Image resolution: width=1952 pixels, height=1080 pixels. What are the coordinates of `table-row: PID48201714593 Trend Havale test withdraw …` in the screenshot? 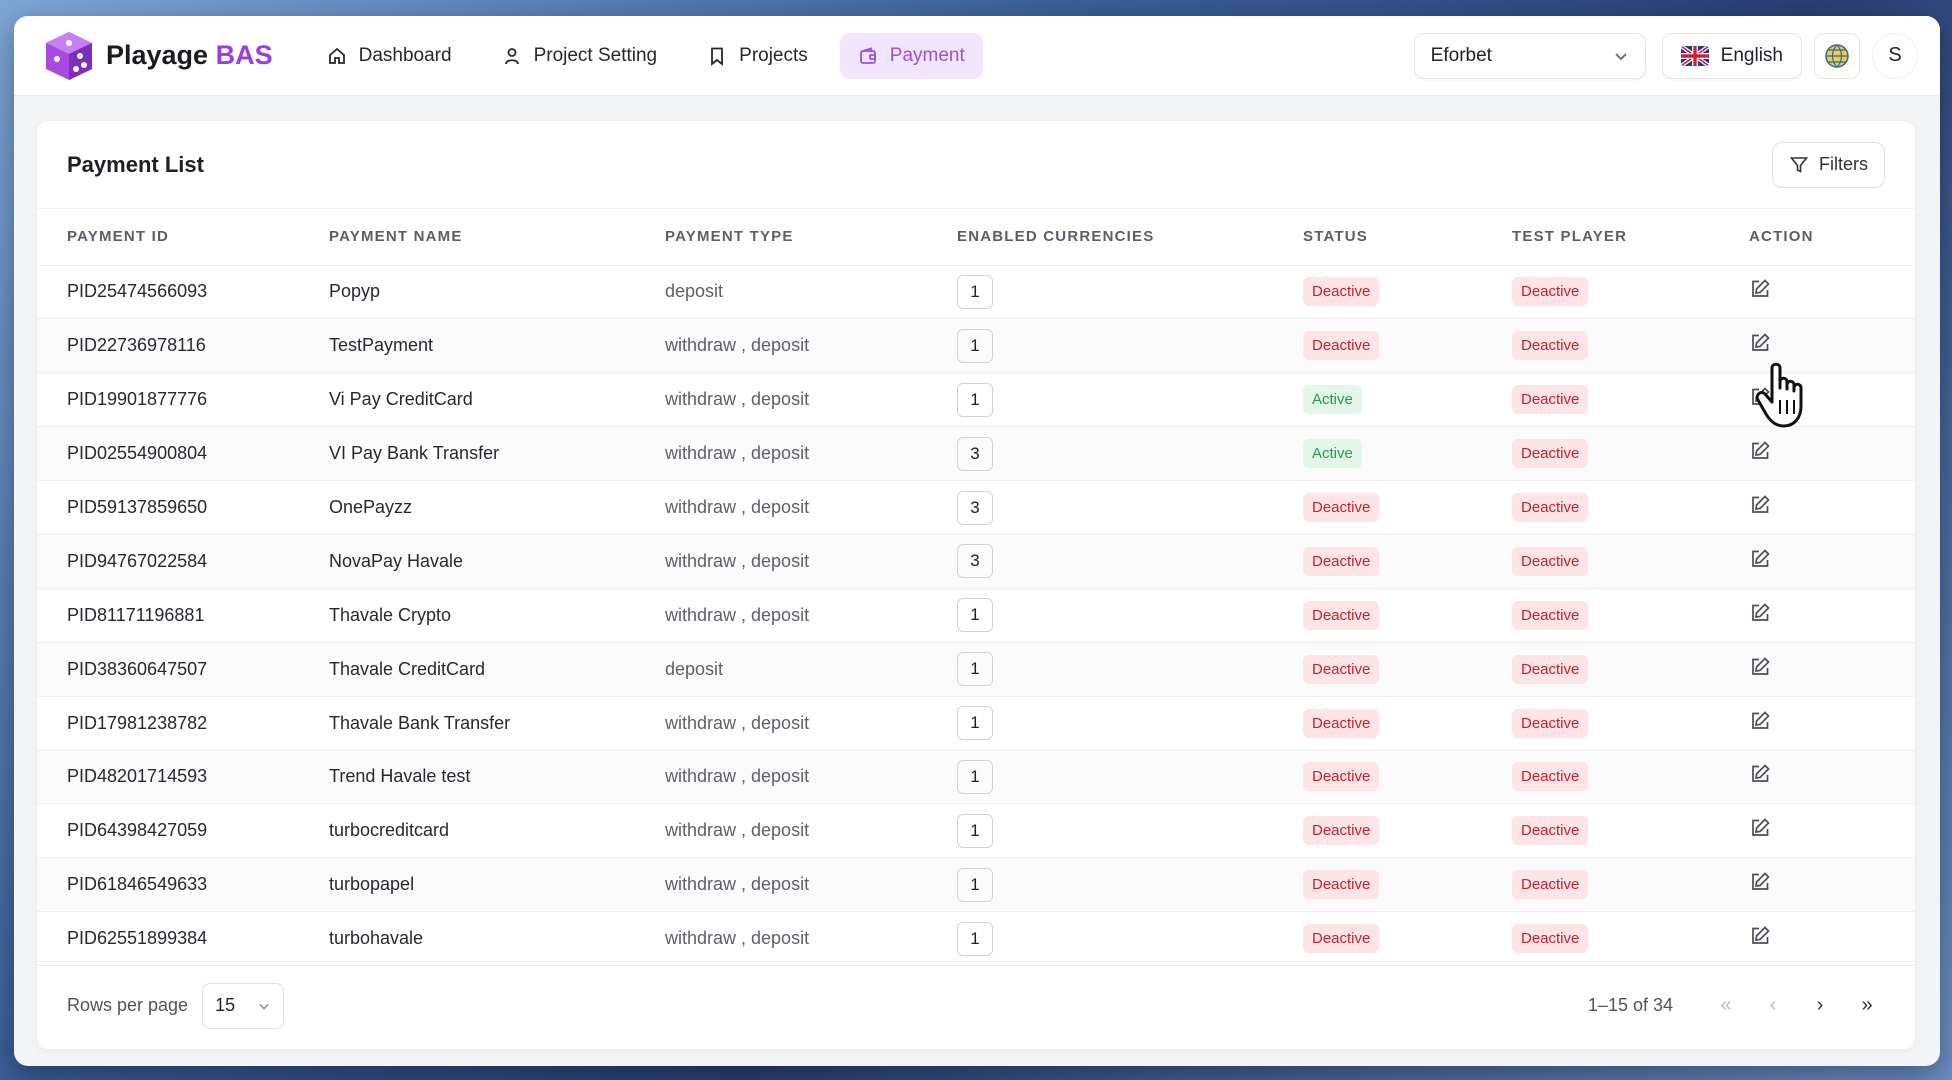 It's located at (976, 777).